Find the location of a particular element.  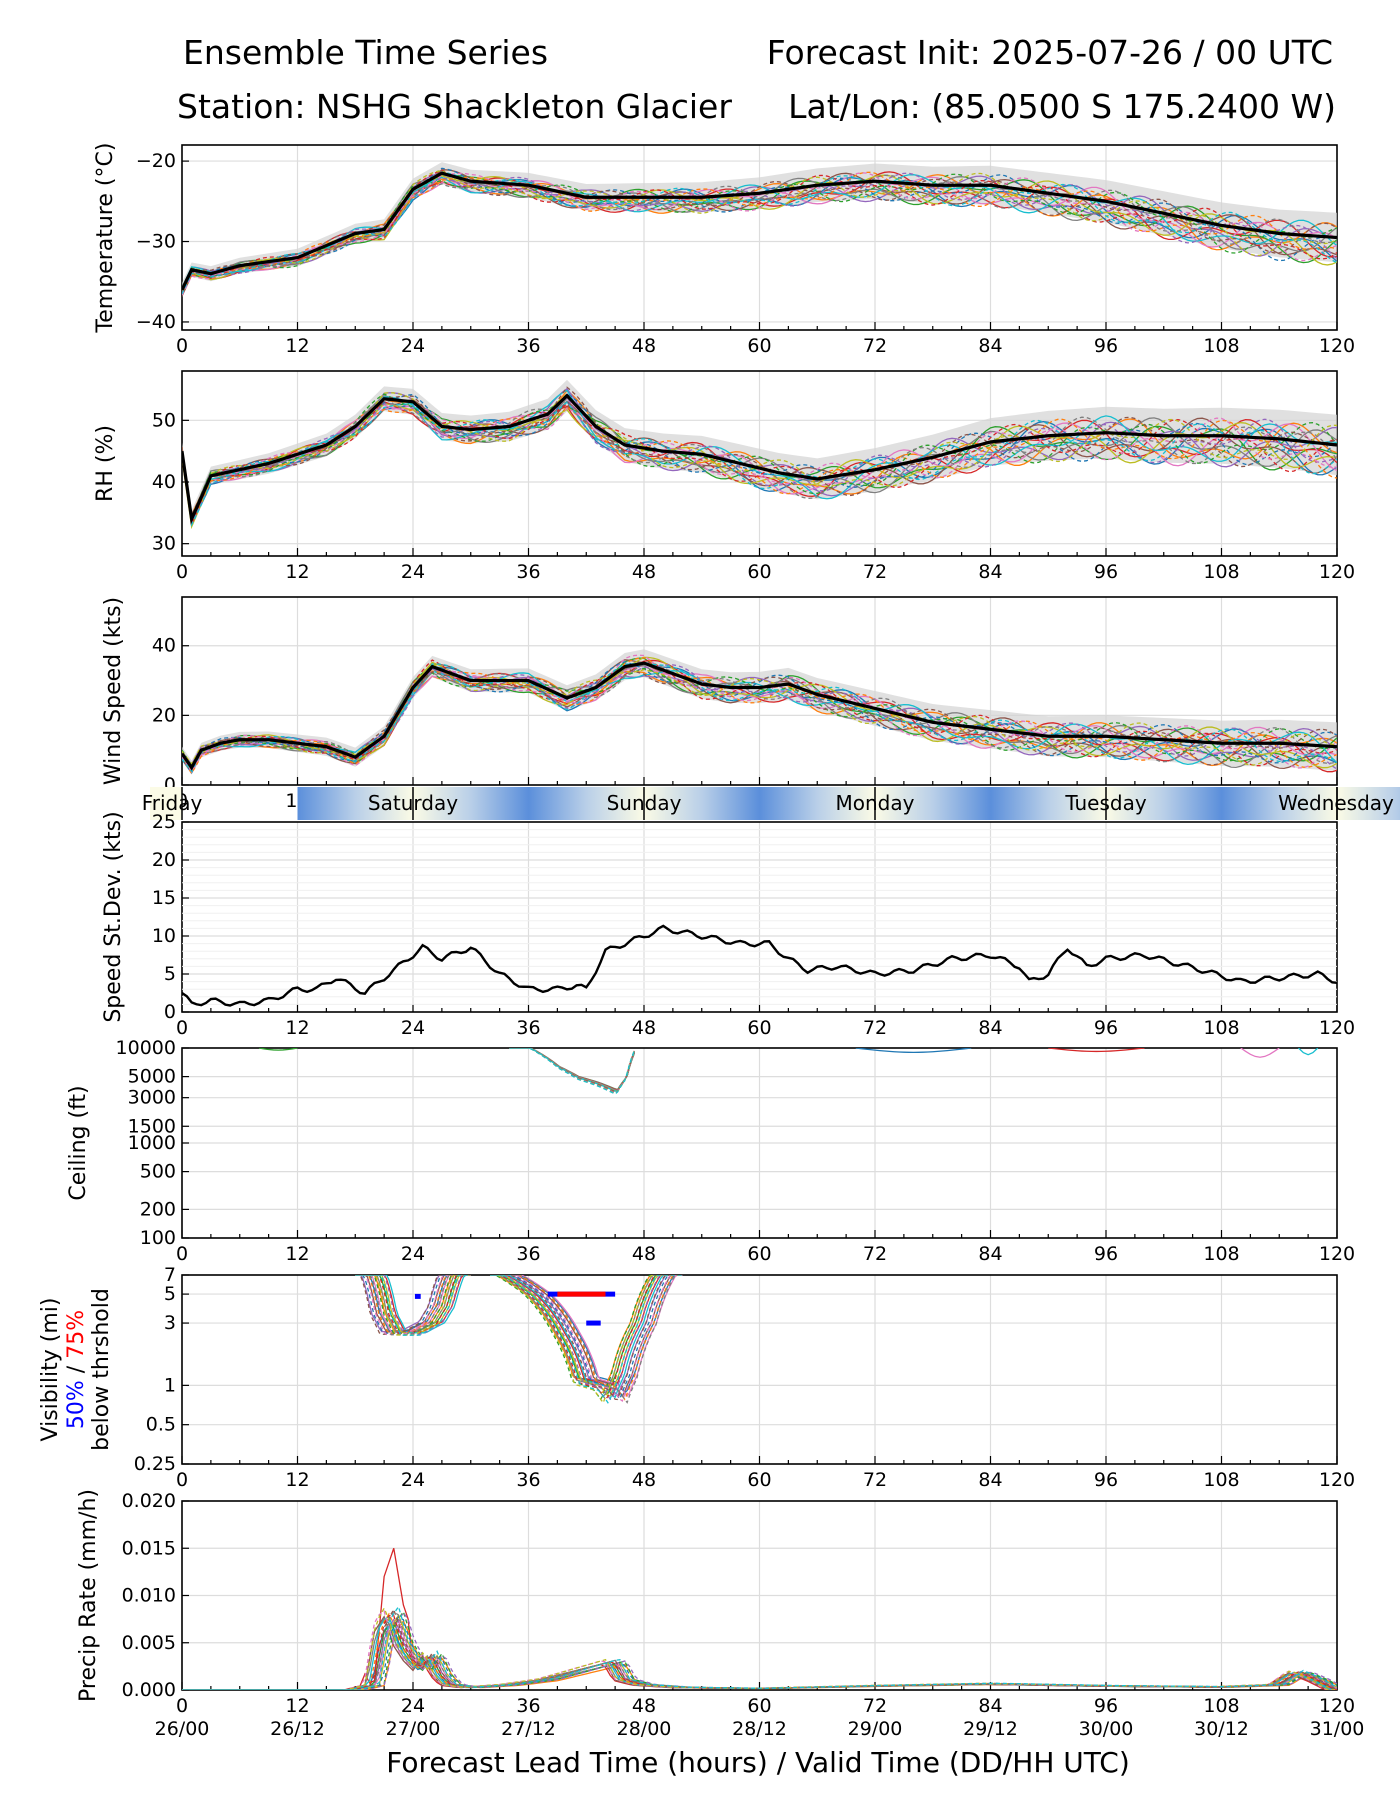

day-label: Sunday is located at coordinates (644, 803).